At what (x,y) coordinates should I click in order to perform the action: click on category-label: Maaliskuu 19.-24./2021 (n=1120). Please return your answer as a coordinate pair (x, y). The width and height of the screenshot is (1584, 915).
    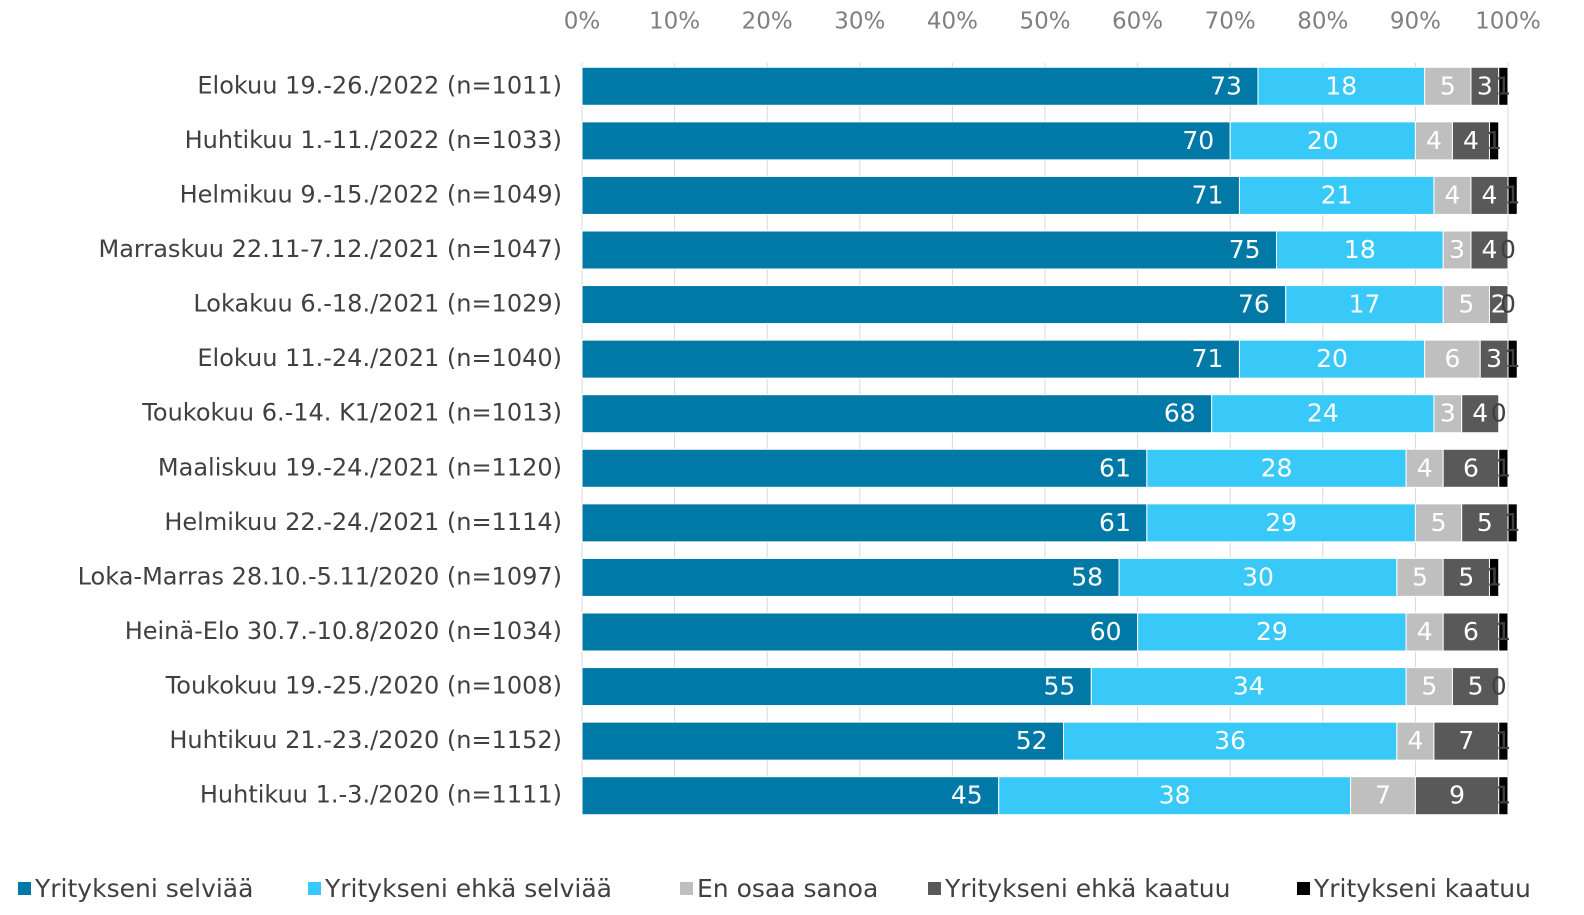
    Looking at the image, I should click on (360, 467).